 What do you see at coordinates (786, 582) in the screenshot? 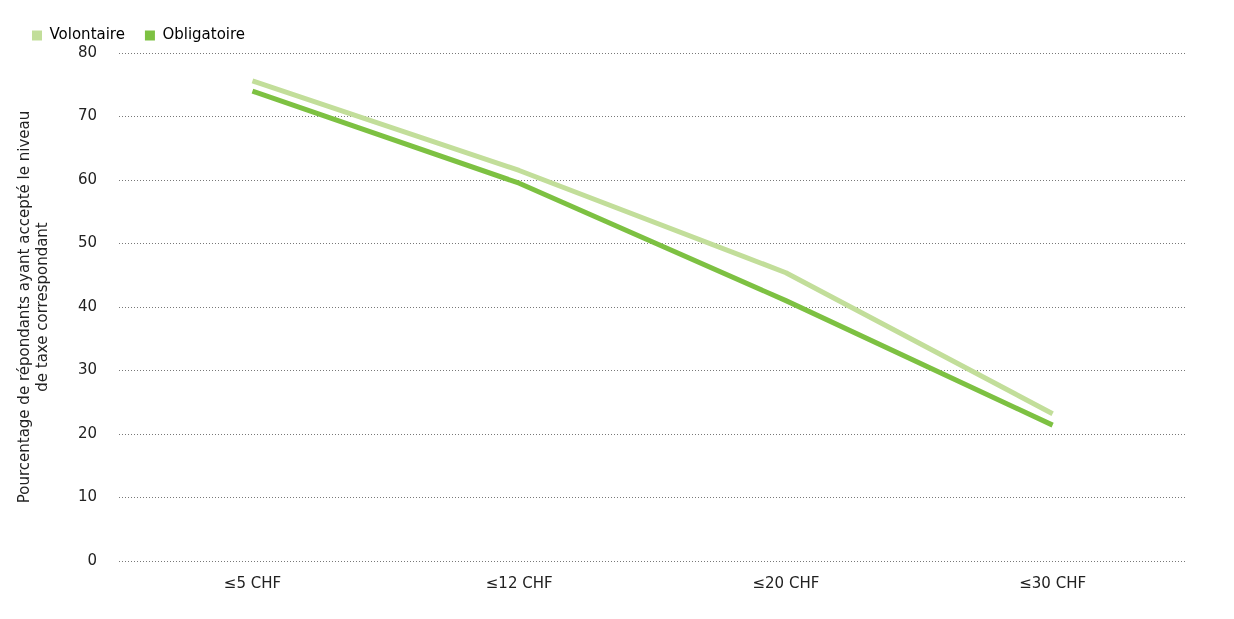
I see `x-tick-label: ≤20 CHF` at bounding box center [786, 582].